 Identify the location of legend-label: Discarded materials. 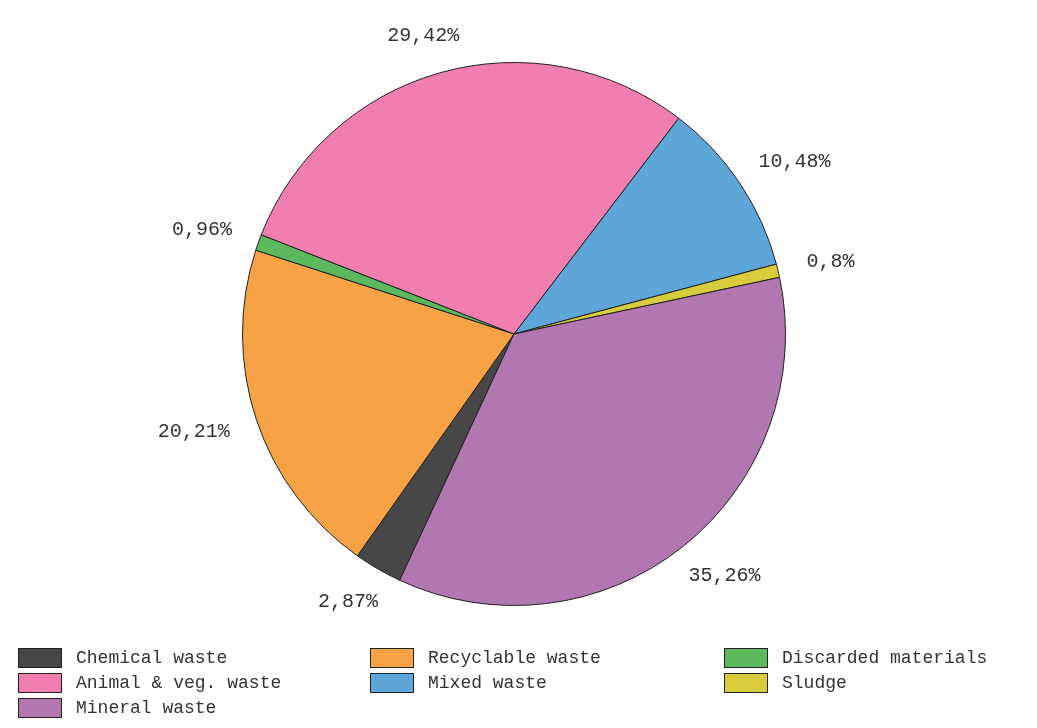
(885, 657).